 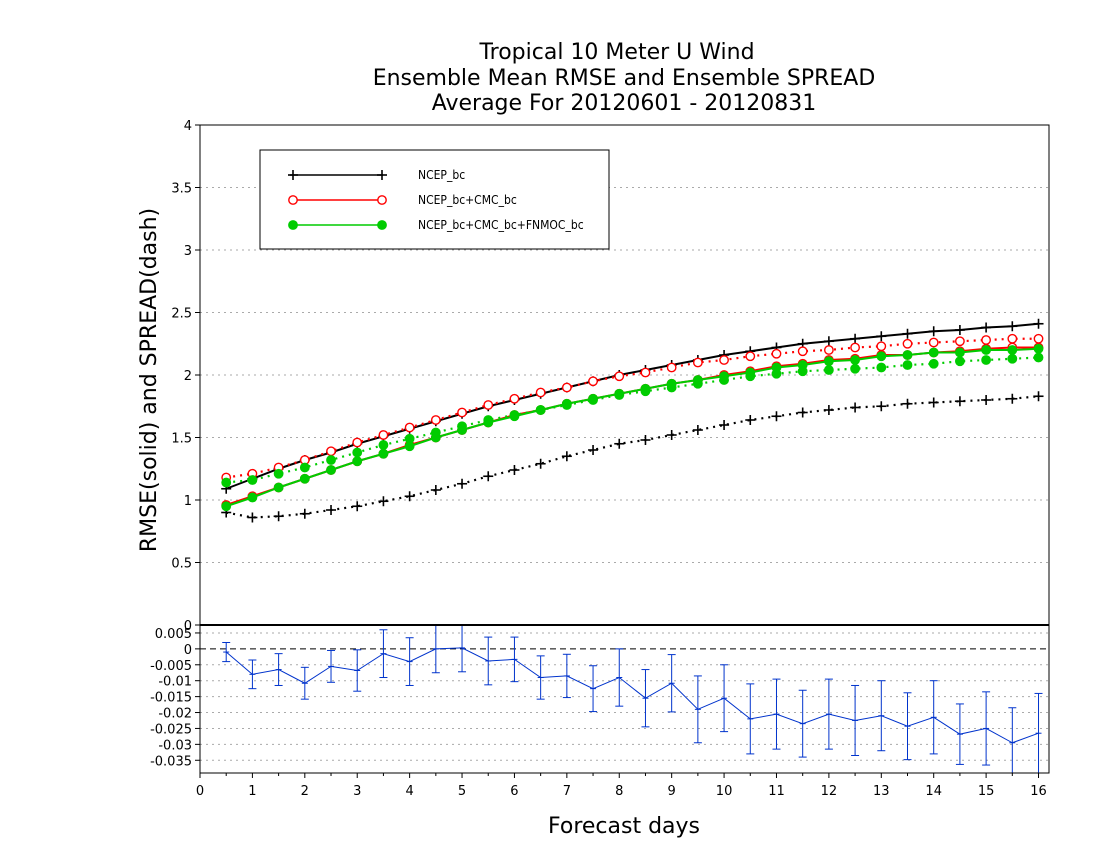 What do you see at coordinates (357, 791) in the screenshot?
I see `x-tick-label: 3` at bounding box center [357, 791].